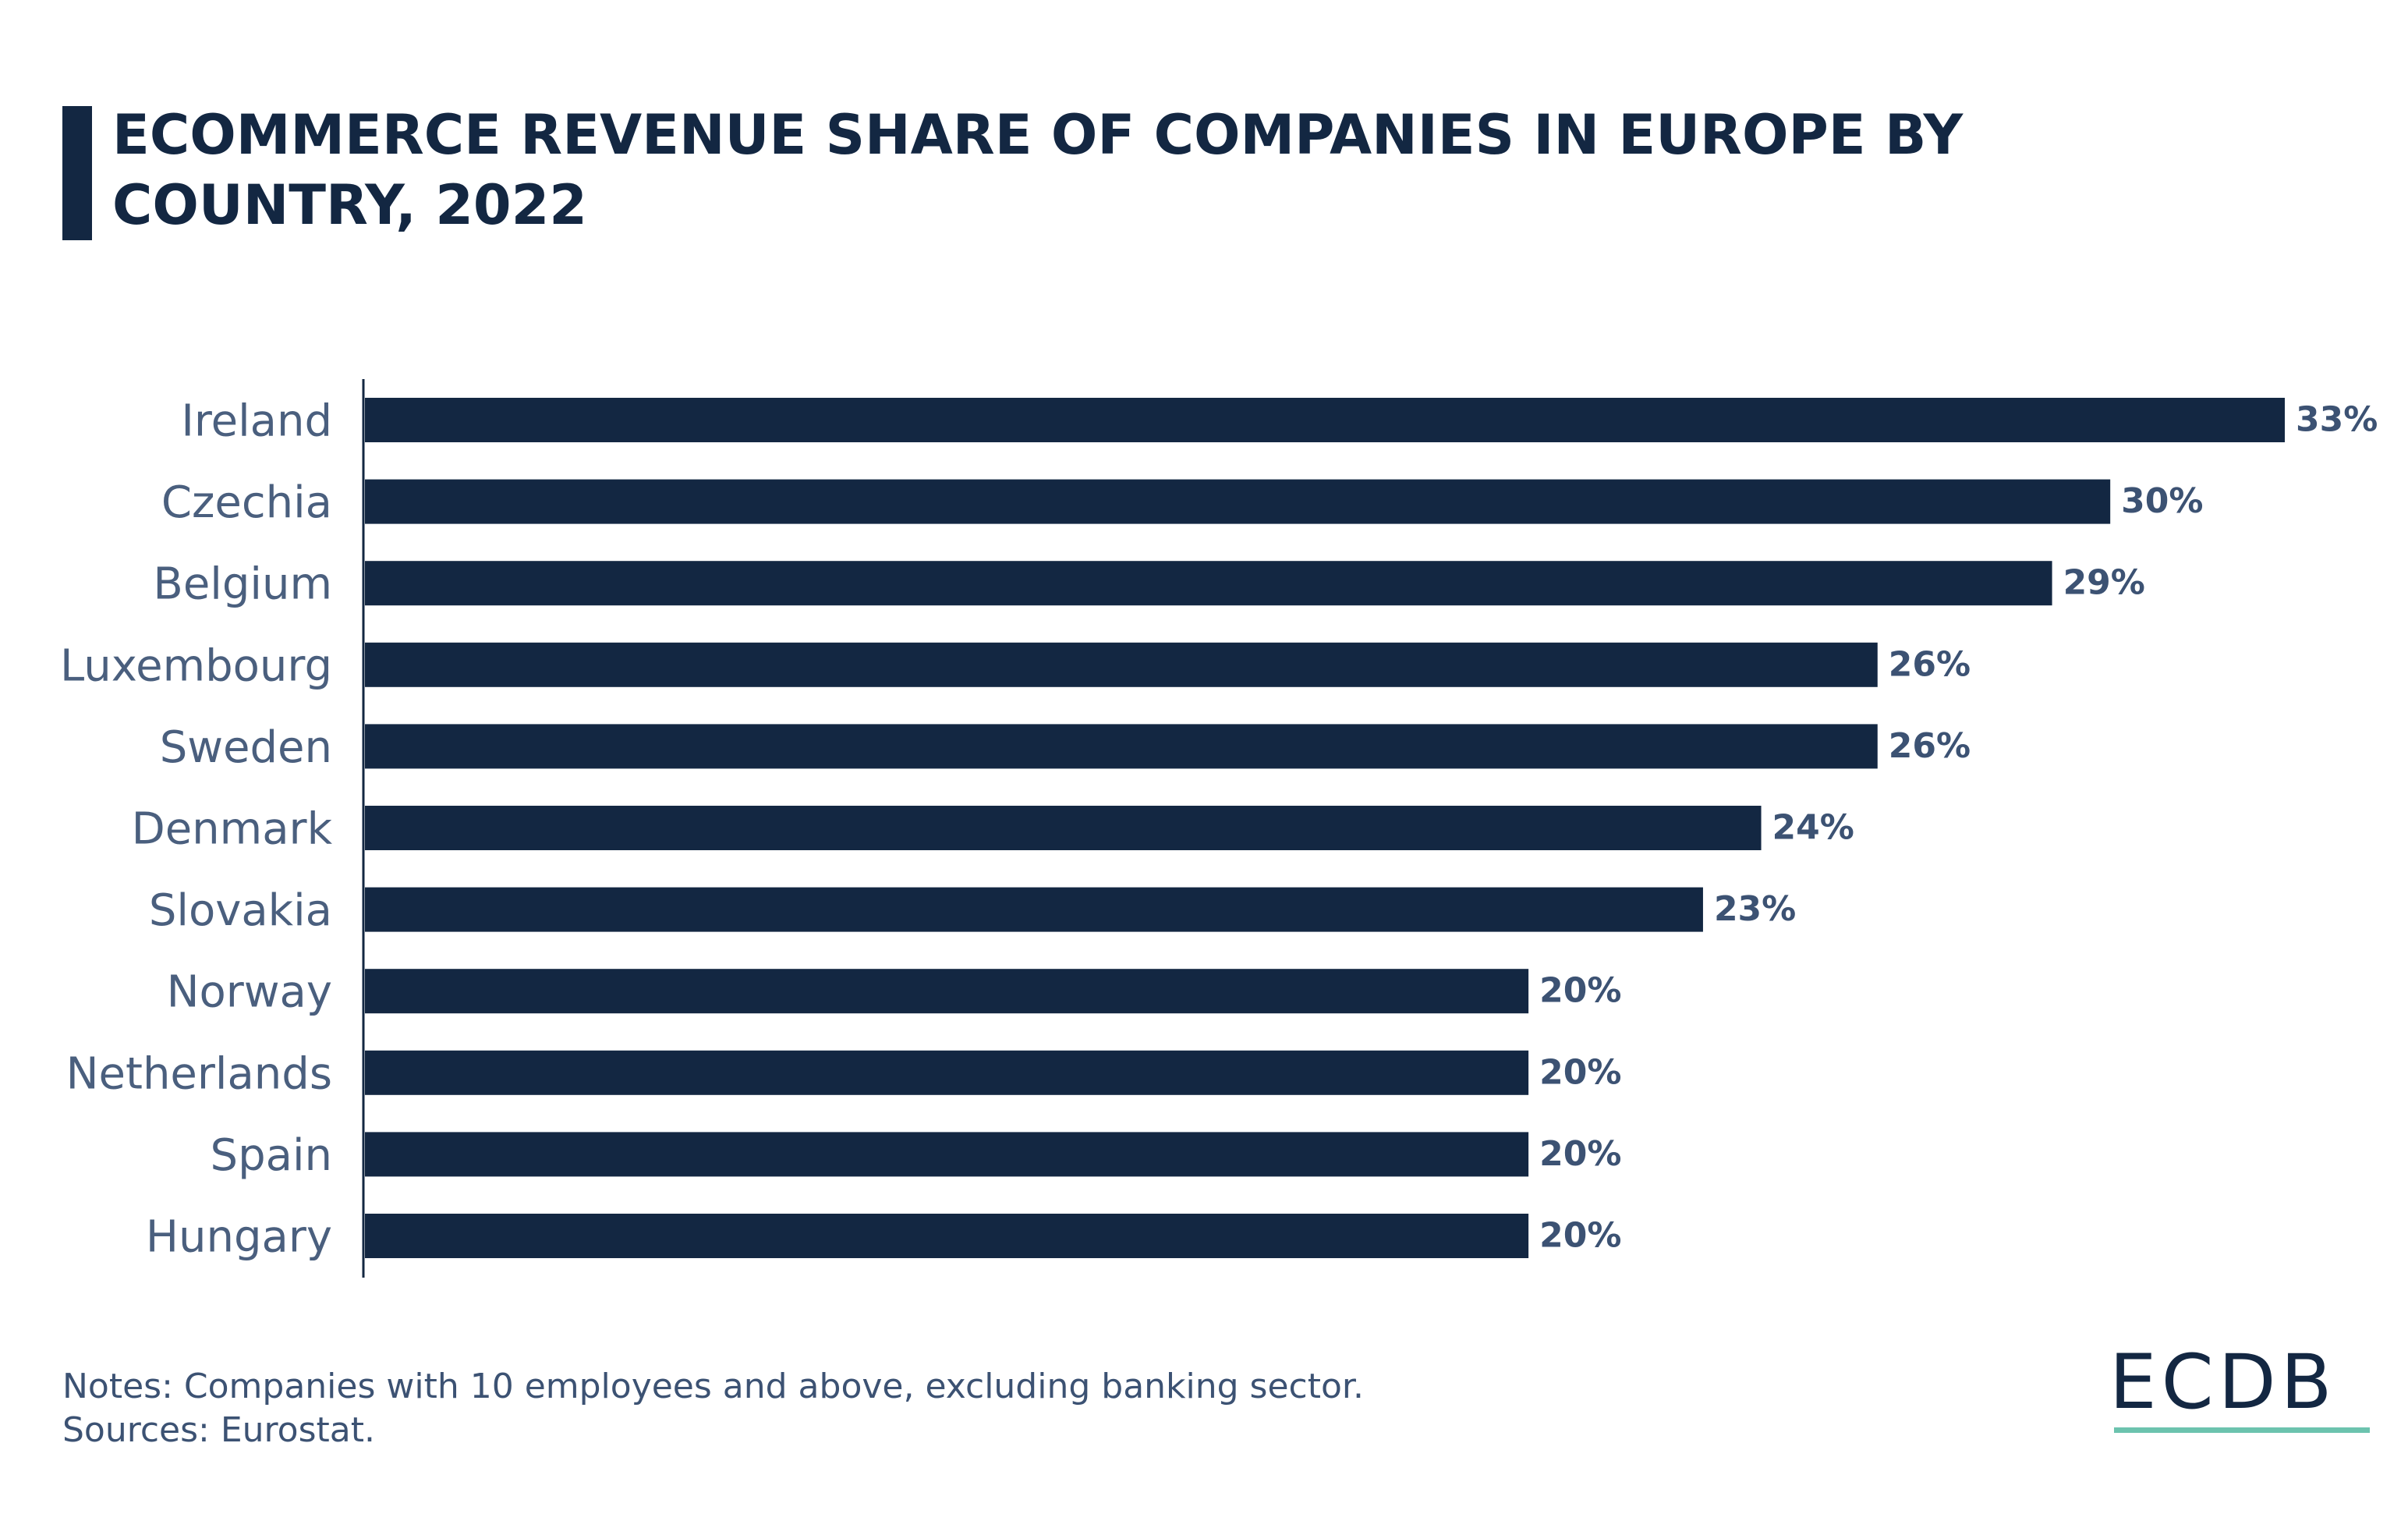  Describe the element at coordinates (947, 1073) in the screenshot. I see `bar-netherlands` at that location.